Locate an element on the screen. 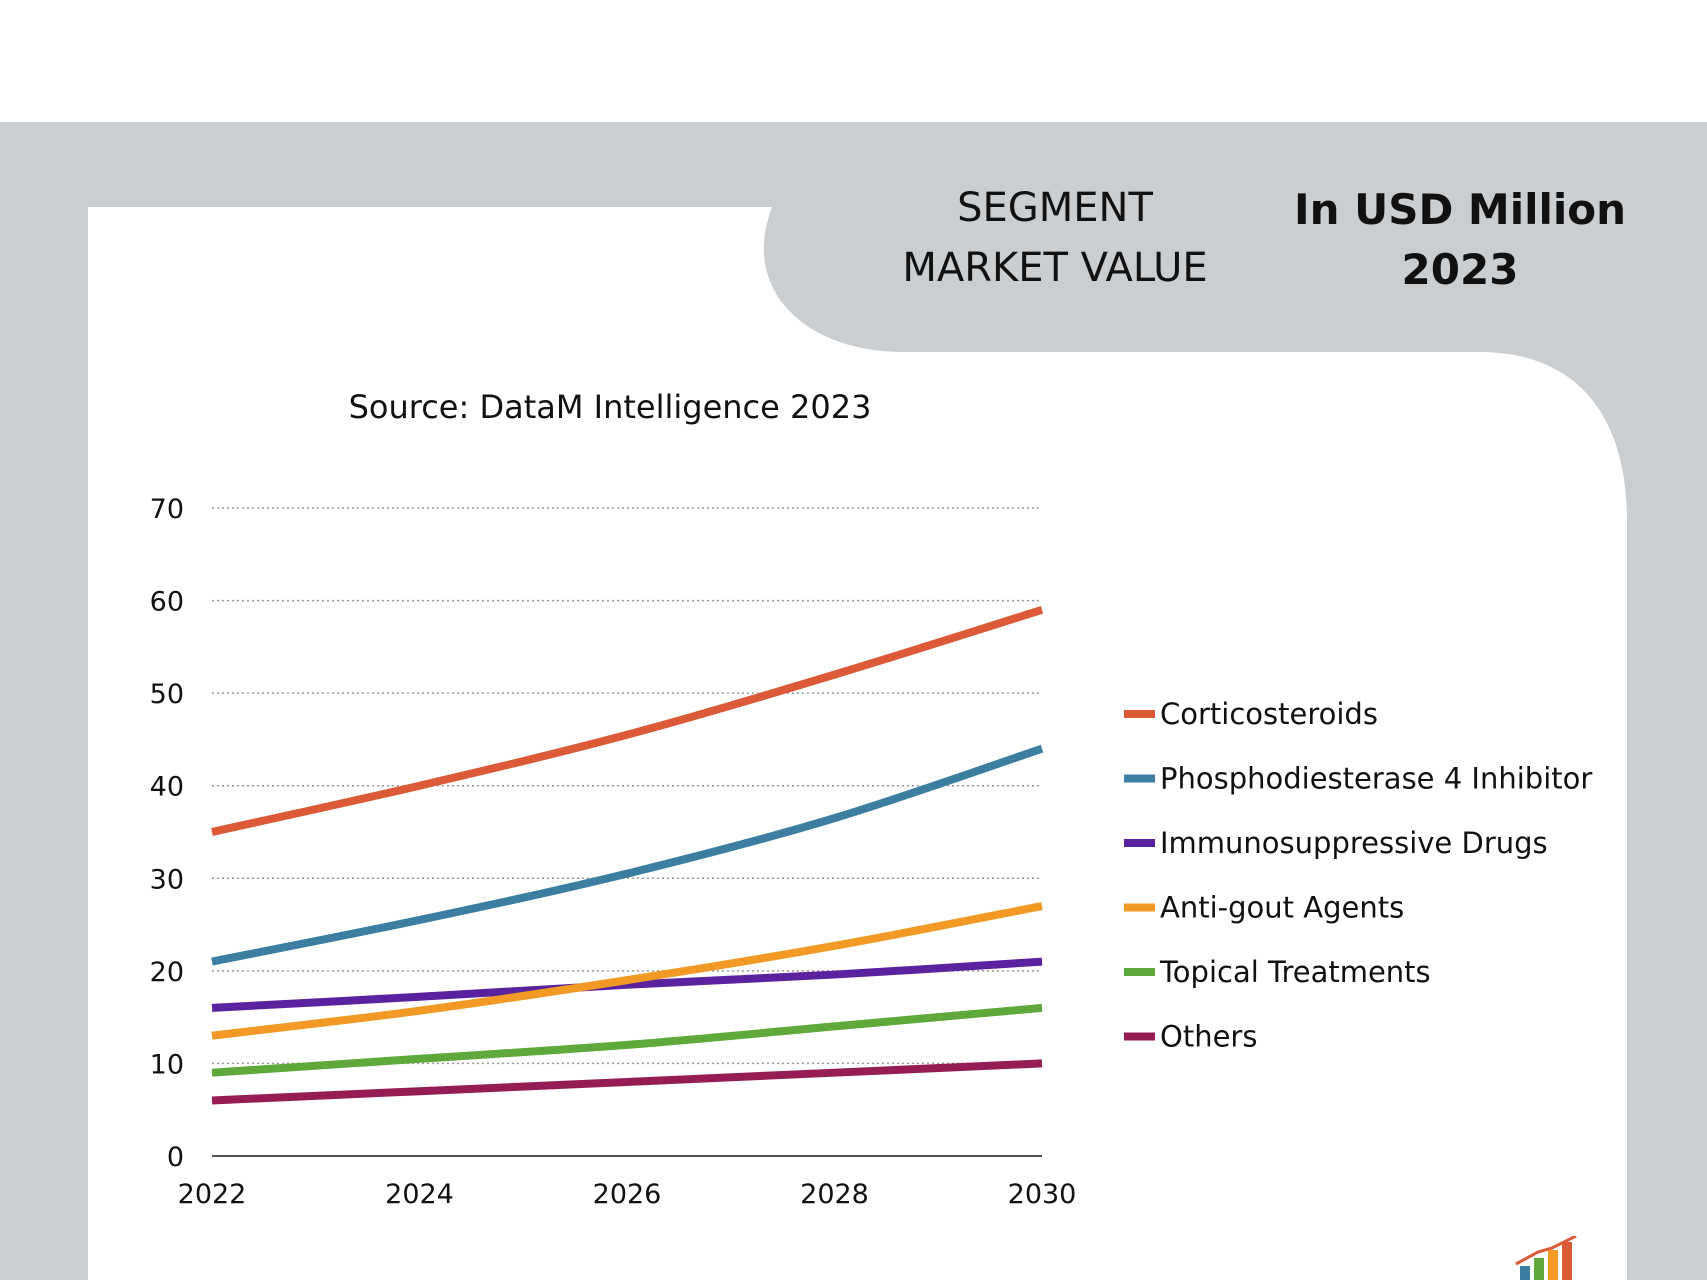  x-tick-label: 2022 is located at coordinates (212, 1194).